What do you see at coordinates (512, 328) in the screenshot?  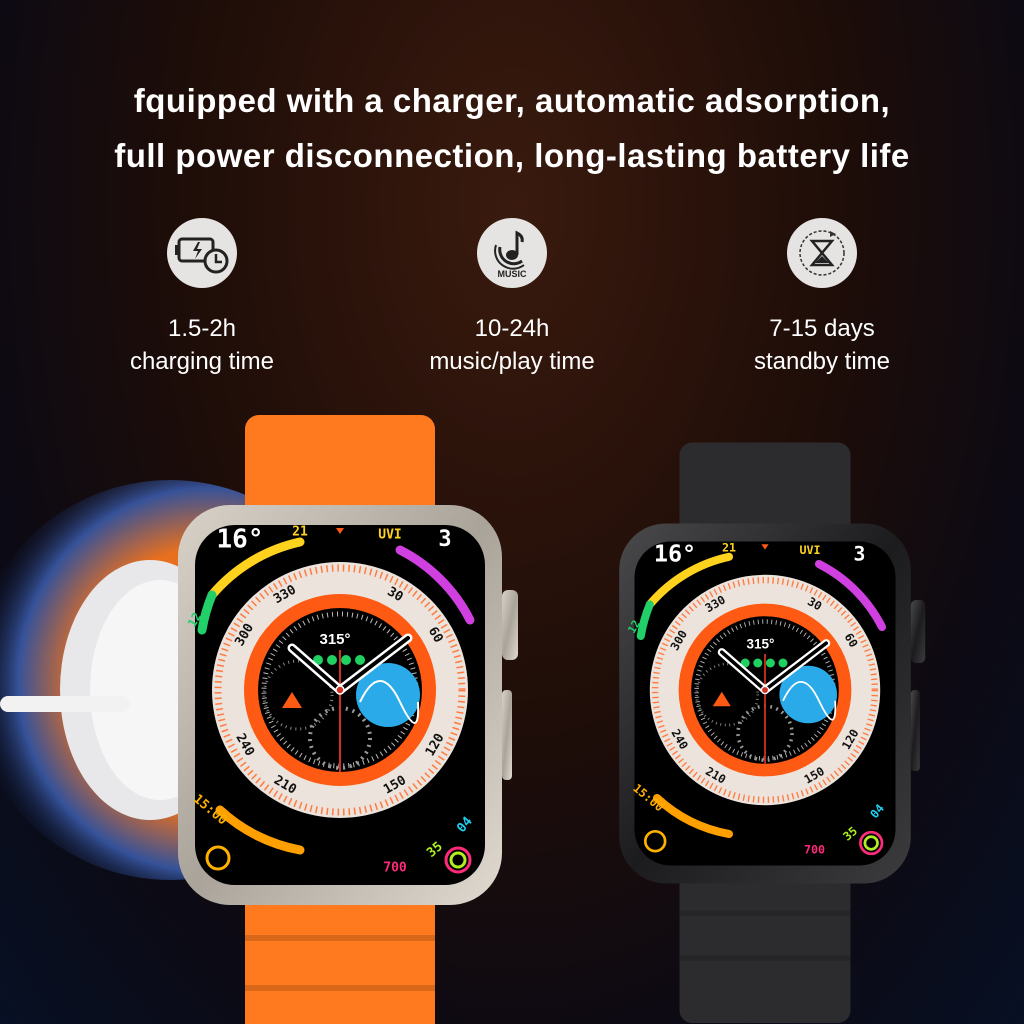 I see `music-value: 10-24h` at bounding box center [512, 328].